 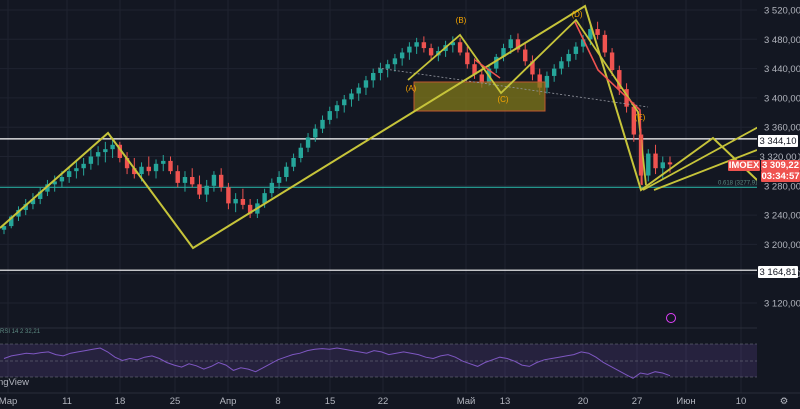 What do you see at coordinates (705, 170) in the screenshot?
I see `wedge-lower` at bounding box center [705, 170].